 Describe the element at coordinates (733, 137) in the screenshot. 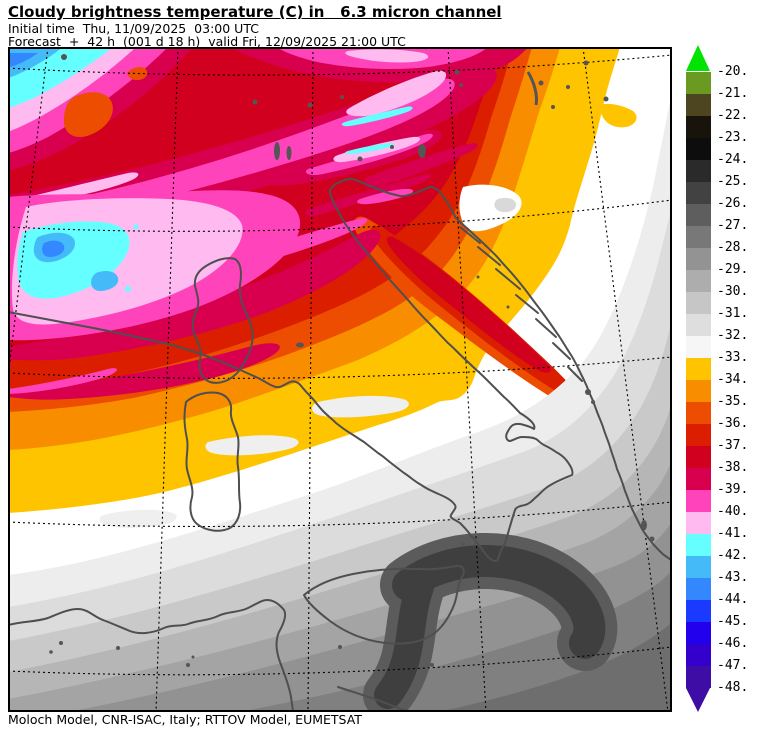

I see `colorbar-label: -23.` at that location.